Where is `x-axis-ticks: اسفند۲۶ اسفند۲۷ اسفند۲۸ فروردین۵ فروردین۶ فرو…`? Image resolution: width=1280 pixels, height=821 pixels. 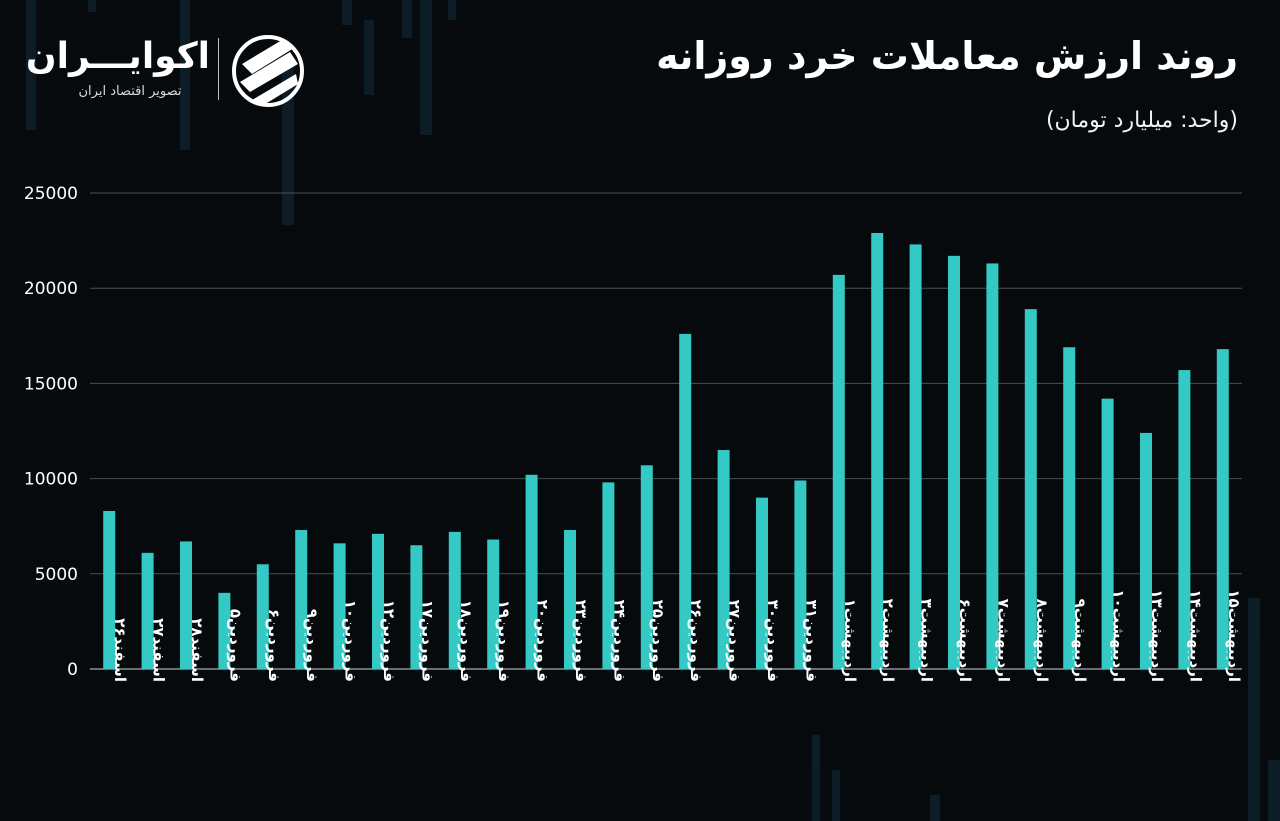
x-axis-ticks: اسفند۲۶ اسفند۲۷ اسفند۲۸ فروردین۵ فروردین۶ فرو… is located at coordinates (677, 635).